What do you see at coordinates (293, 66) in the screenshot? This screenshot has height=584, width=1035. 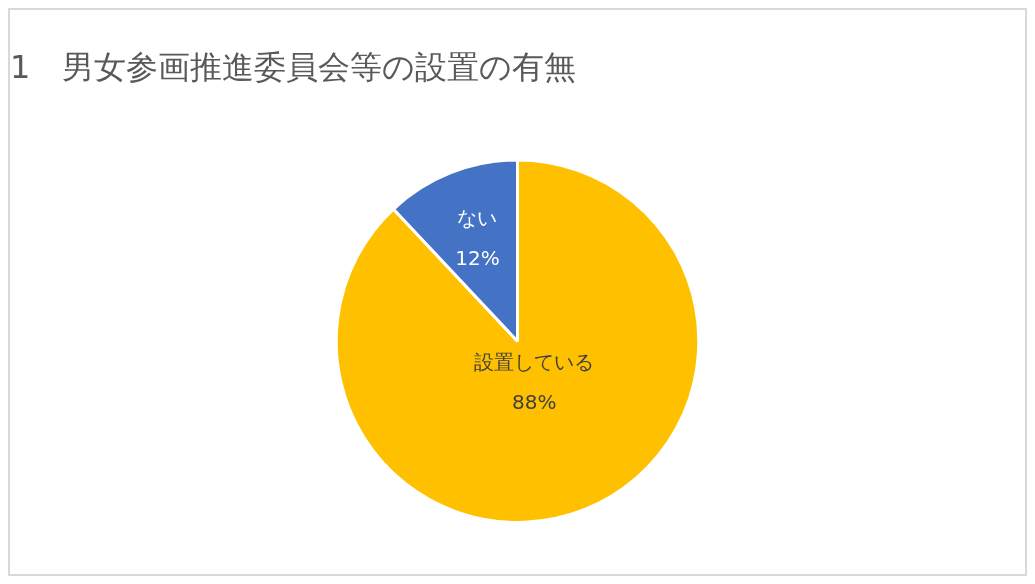 I see `chart-title: 1 男女参画推進委員会等の設置の有無` at bounding box center [293, 66].